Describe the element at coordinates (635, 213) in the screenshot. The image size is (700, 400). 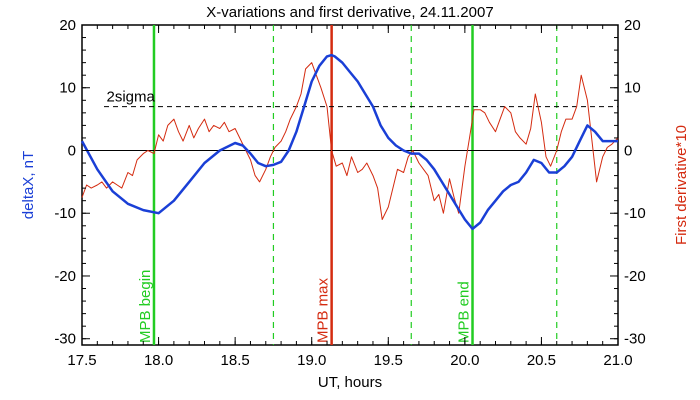
I see `y-tick-label-right: -10` at that location.